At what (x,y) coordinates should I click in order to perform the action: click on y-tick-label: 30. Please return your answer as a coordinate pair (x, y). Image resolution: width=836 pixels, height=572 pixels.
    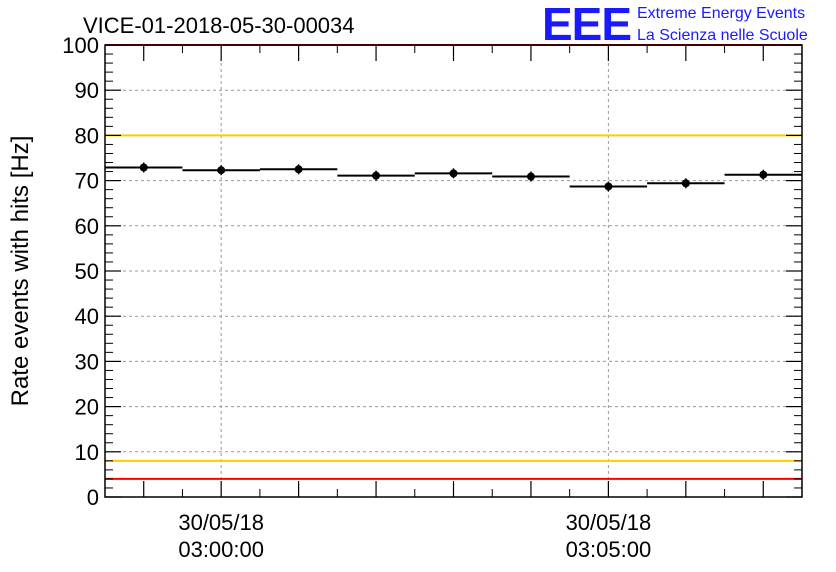
    Looking at the image, I should click on (87, 361).